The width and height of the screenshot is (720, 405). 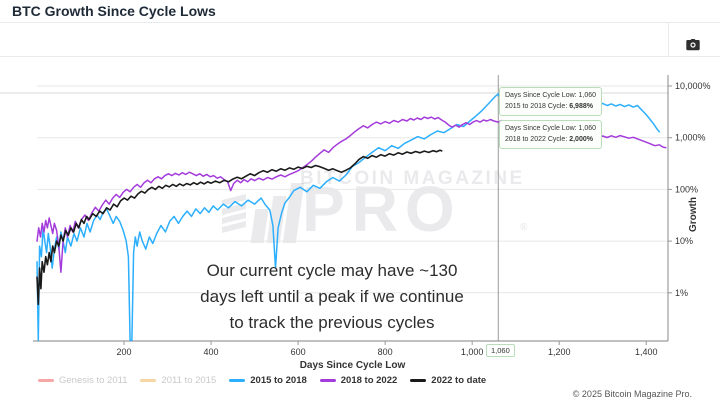 What do you see at coordinates (524, 227) in the screenshot?
I see `registered-mark: ®` at bounding box center [524, 227].